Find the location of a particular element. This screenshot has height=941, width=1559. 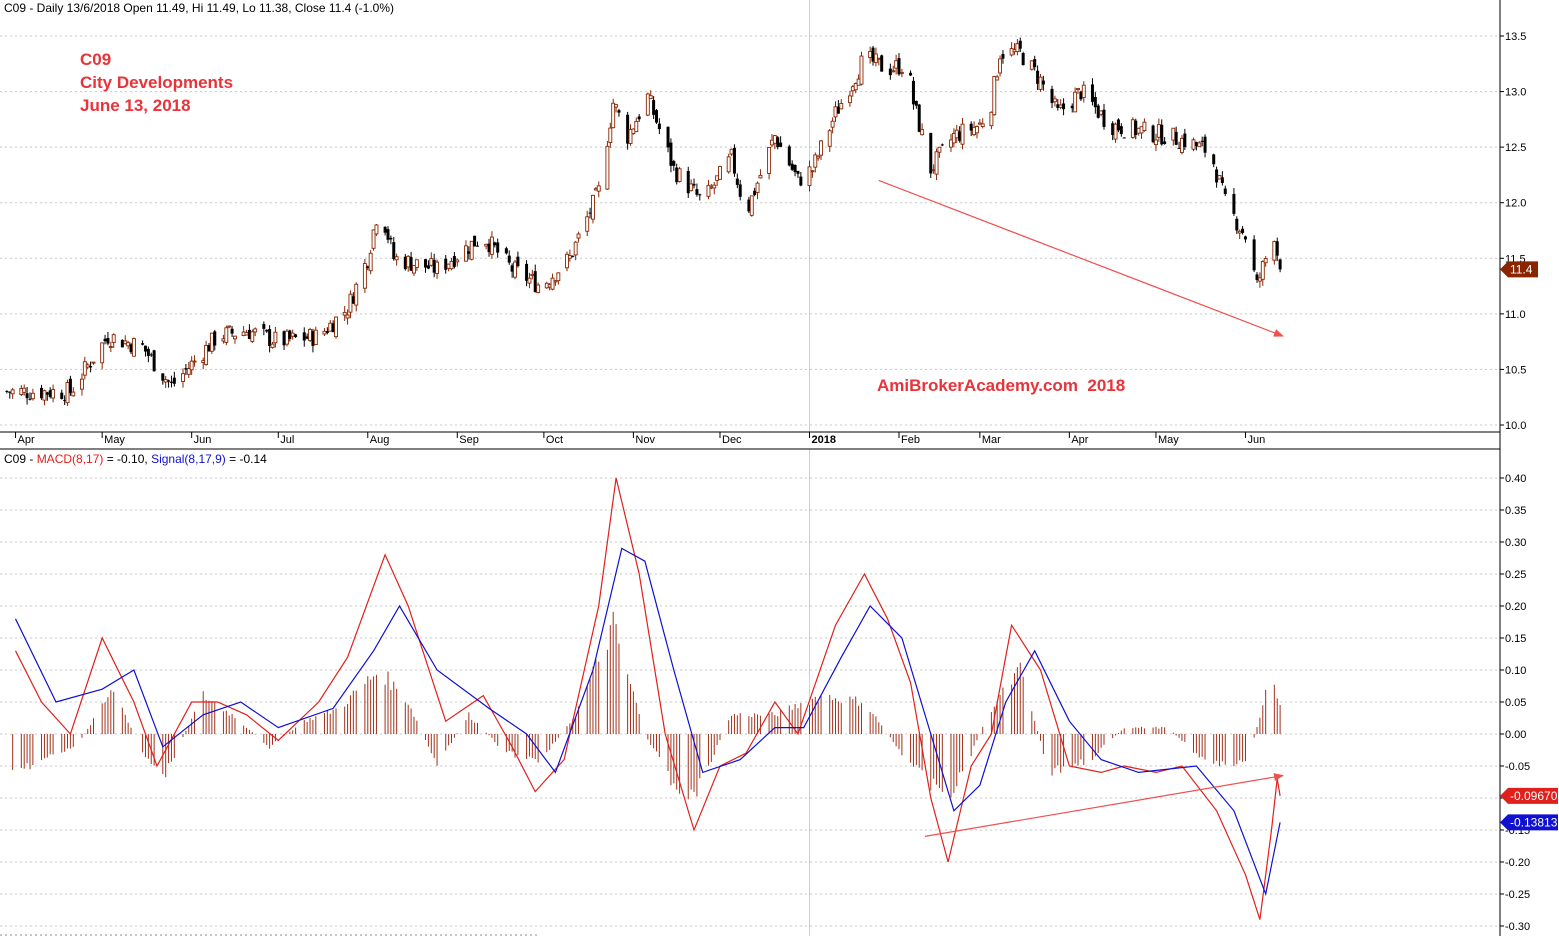

macd-tick-label: -0.25 is located at coordinates (1517, 895).